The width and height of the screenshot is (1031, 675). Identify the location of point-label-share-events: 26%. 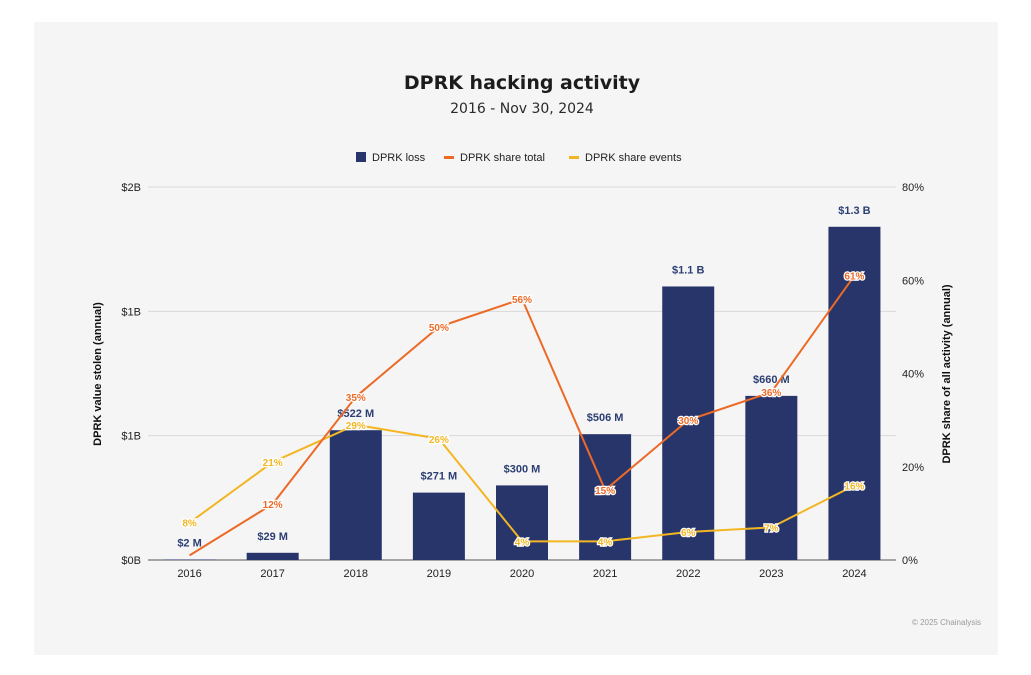
(439, 440).